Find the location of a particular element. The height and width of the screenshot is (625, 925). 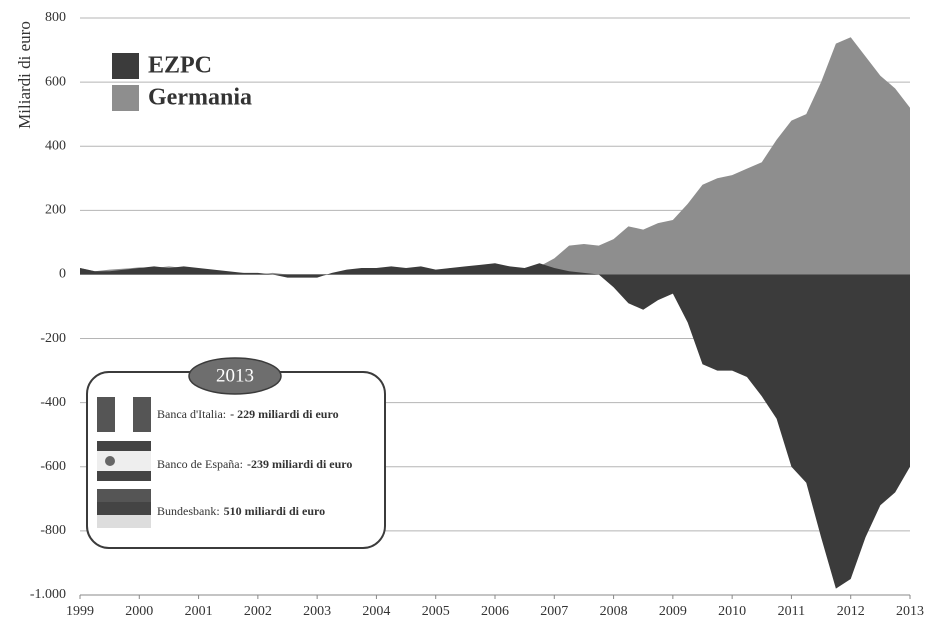

legend-label: EZPC is located at coordinates (180, 66).